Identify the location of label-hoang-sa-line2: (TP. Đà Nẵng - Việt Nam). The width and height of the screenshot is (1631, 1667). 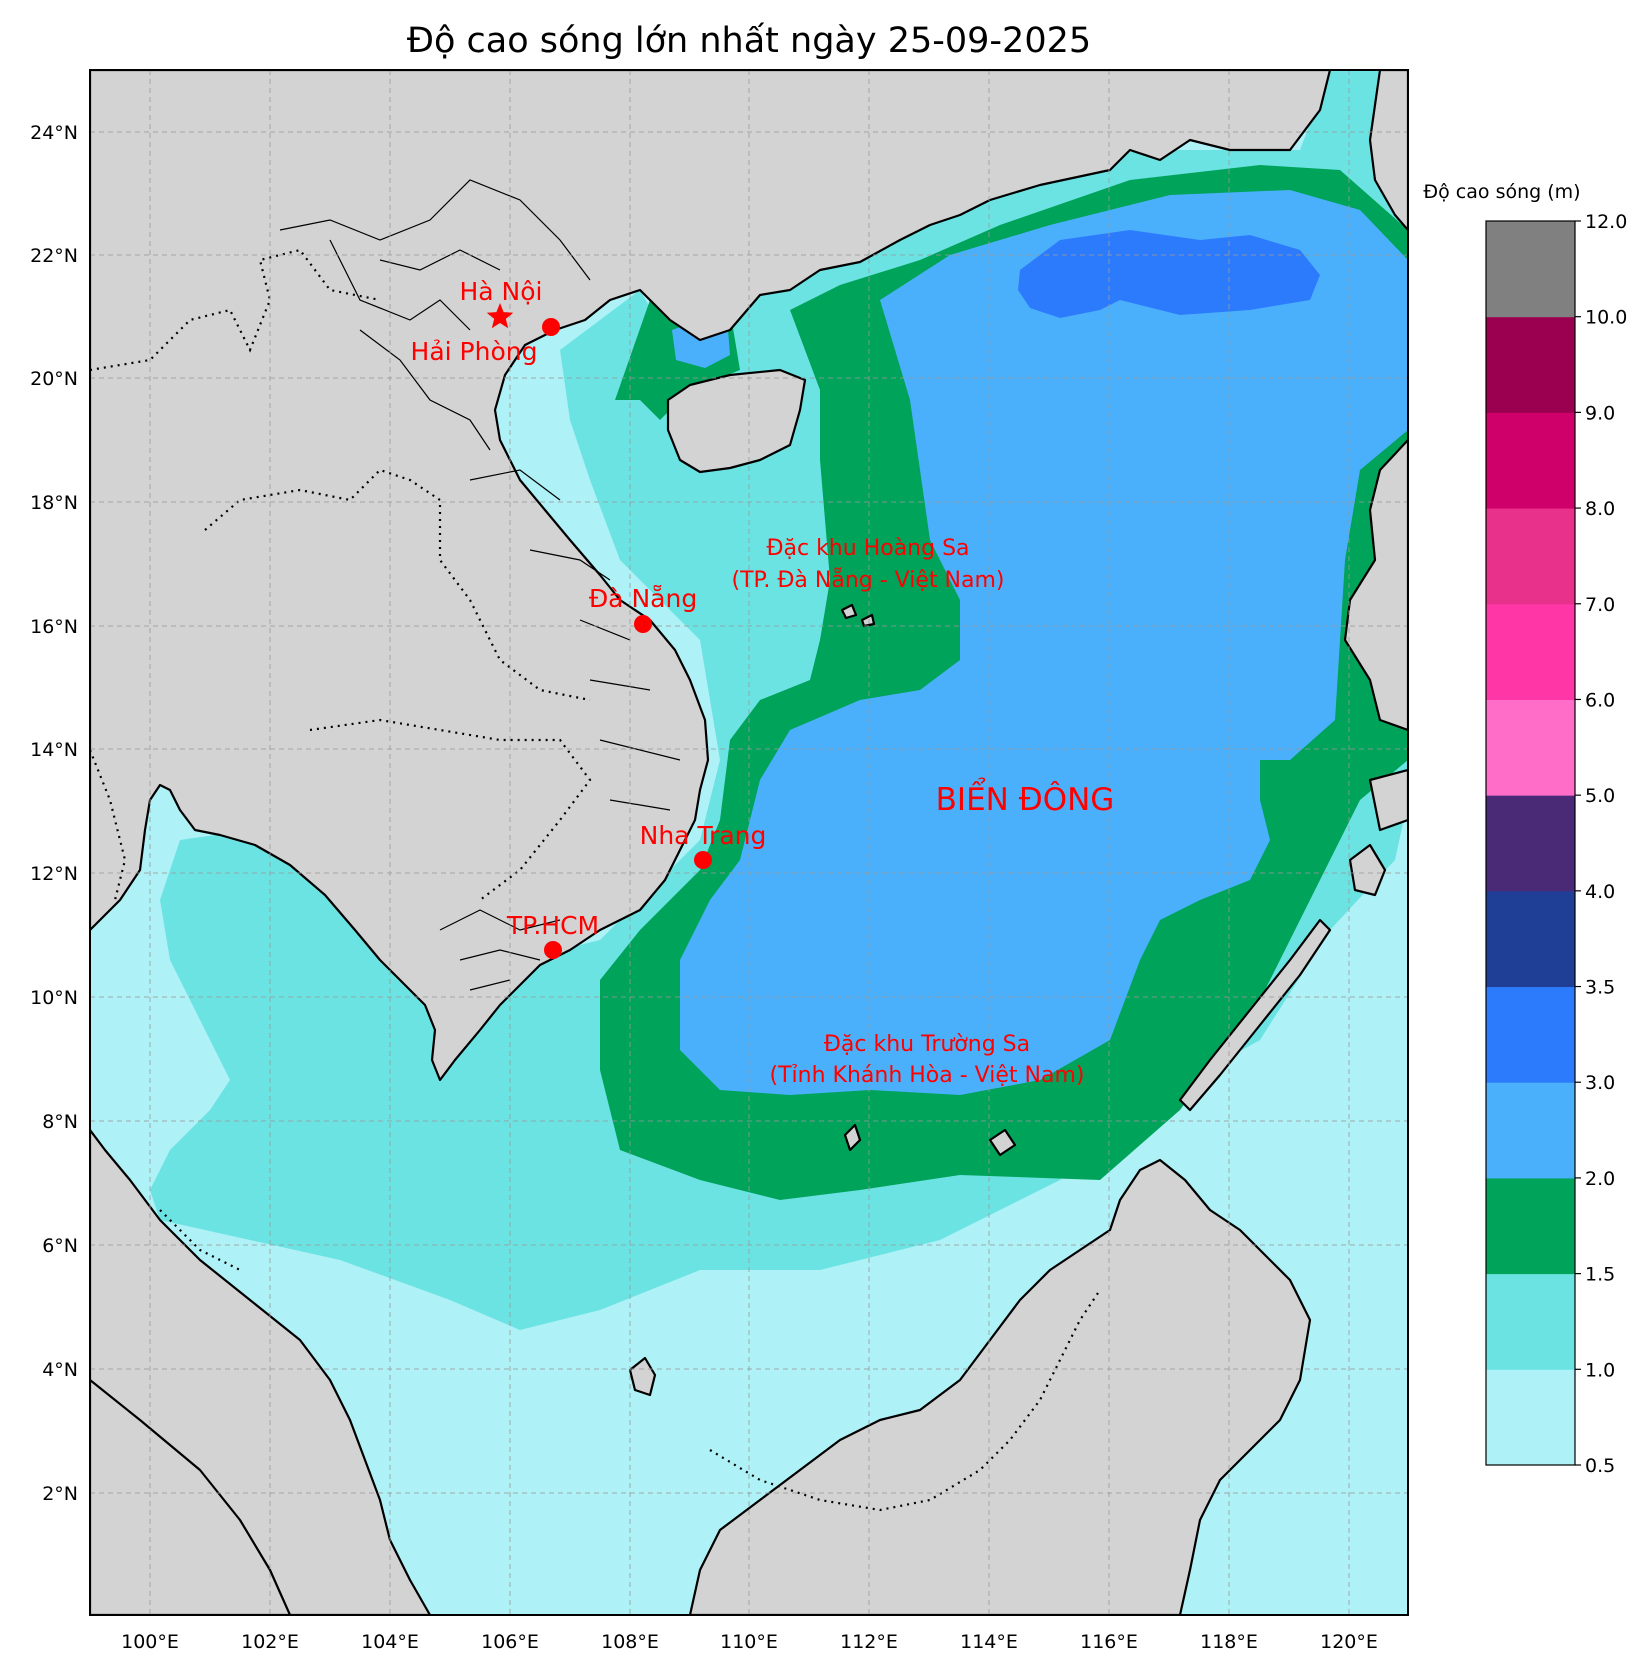
(868, 580).